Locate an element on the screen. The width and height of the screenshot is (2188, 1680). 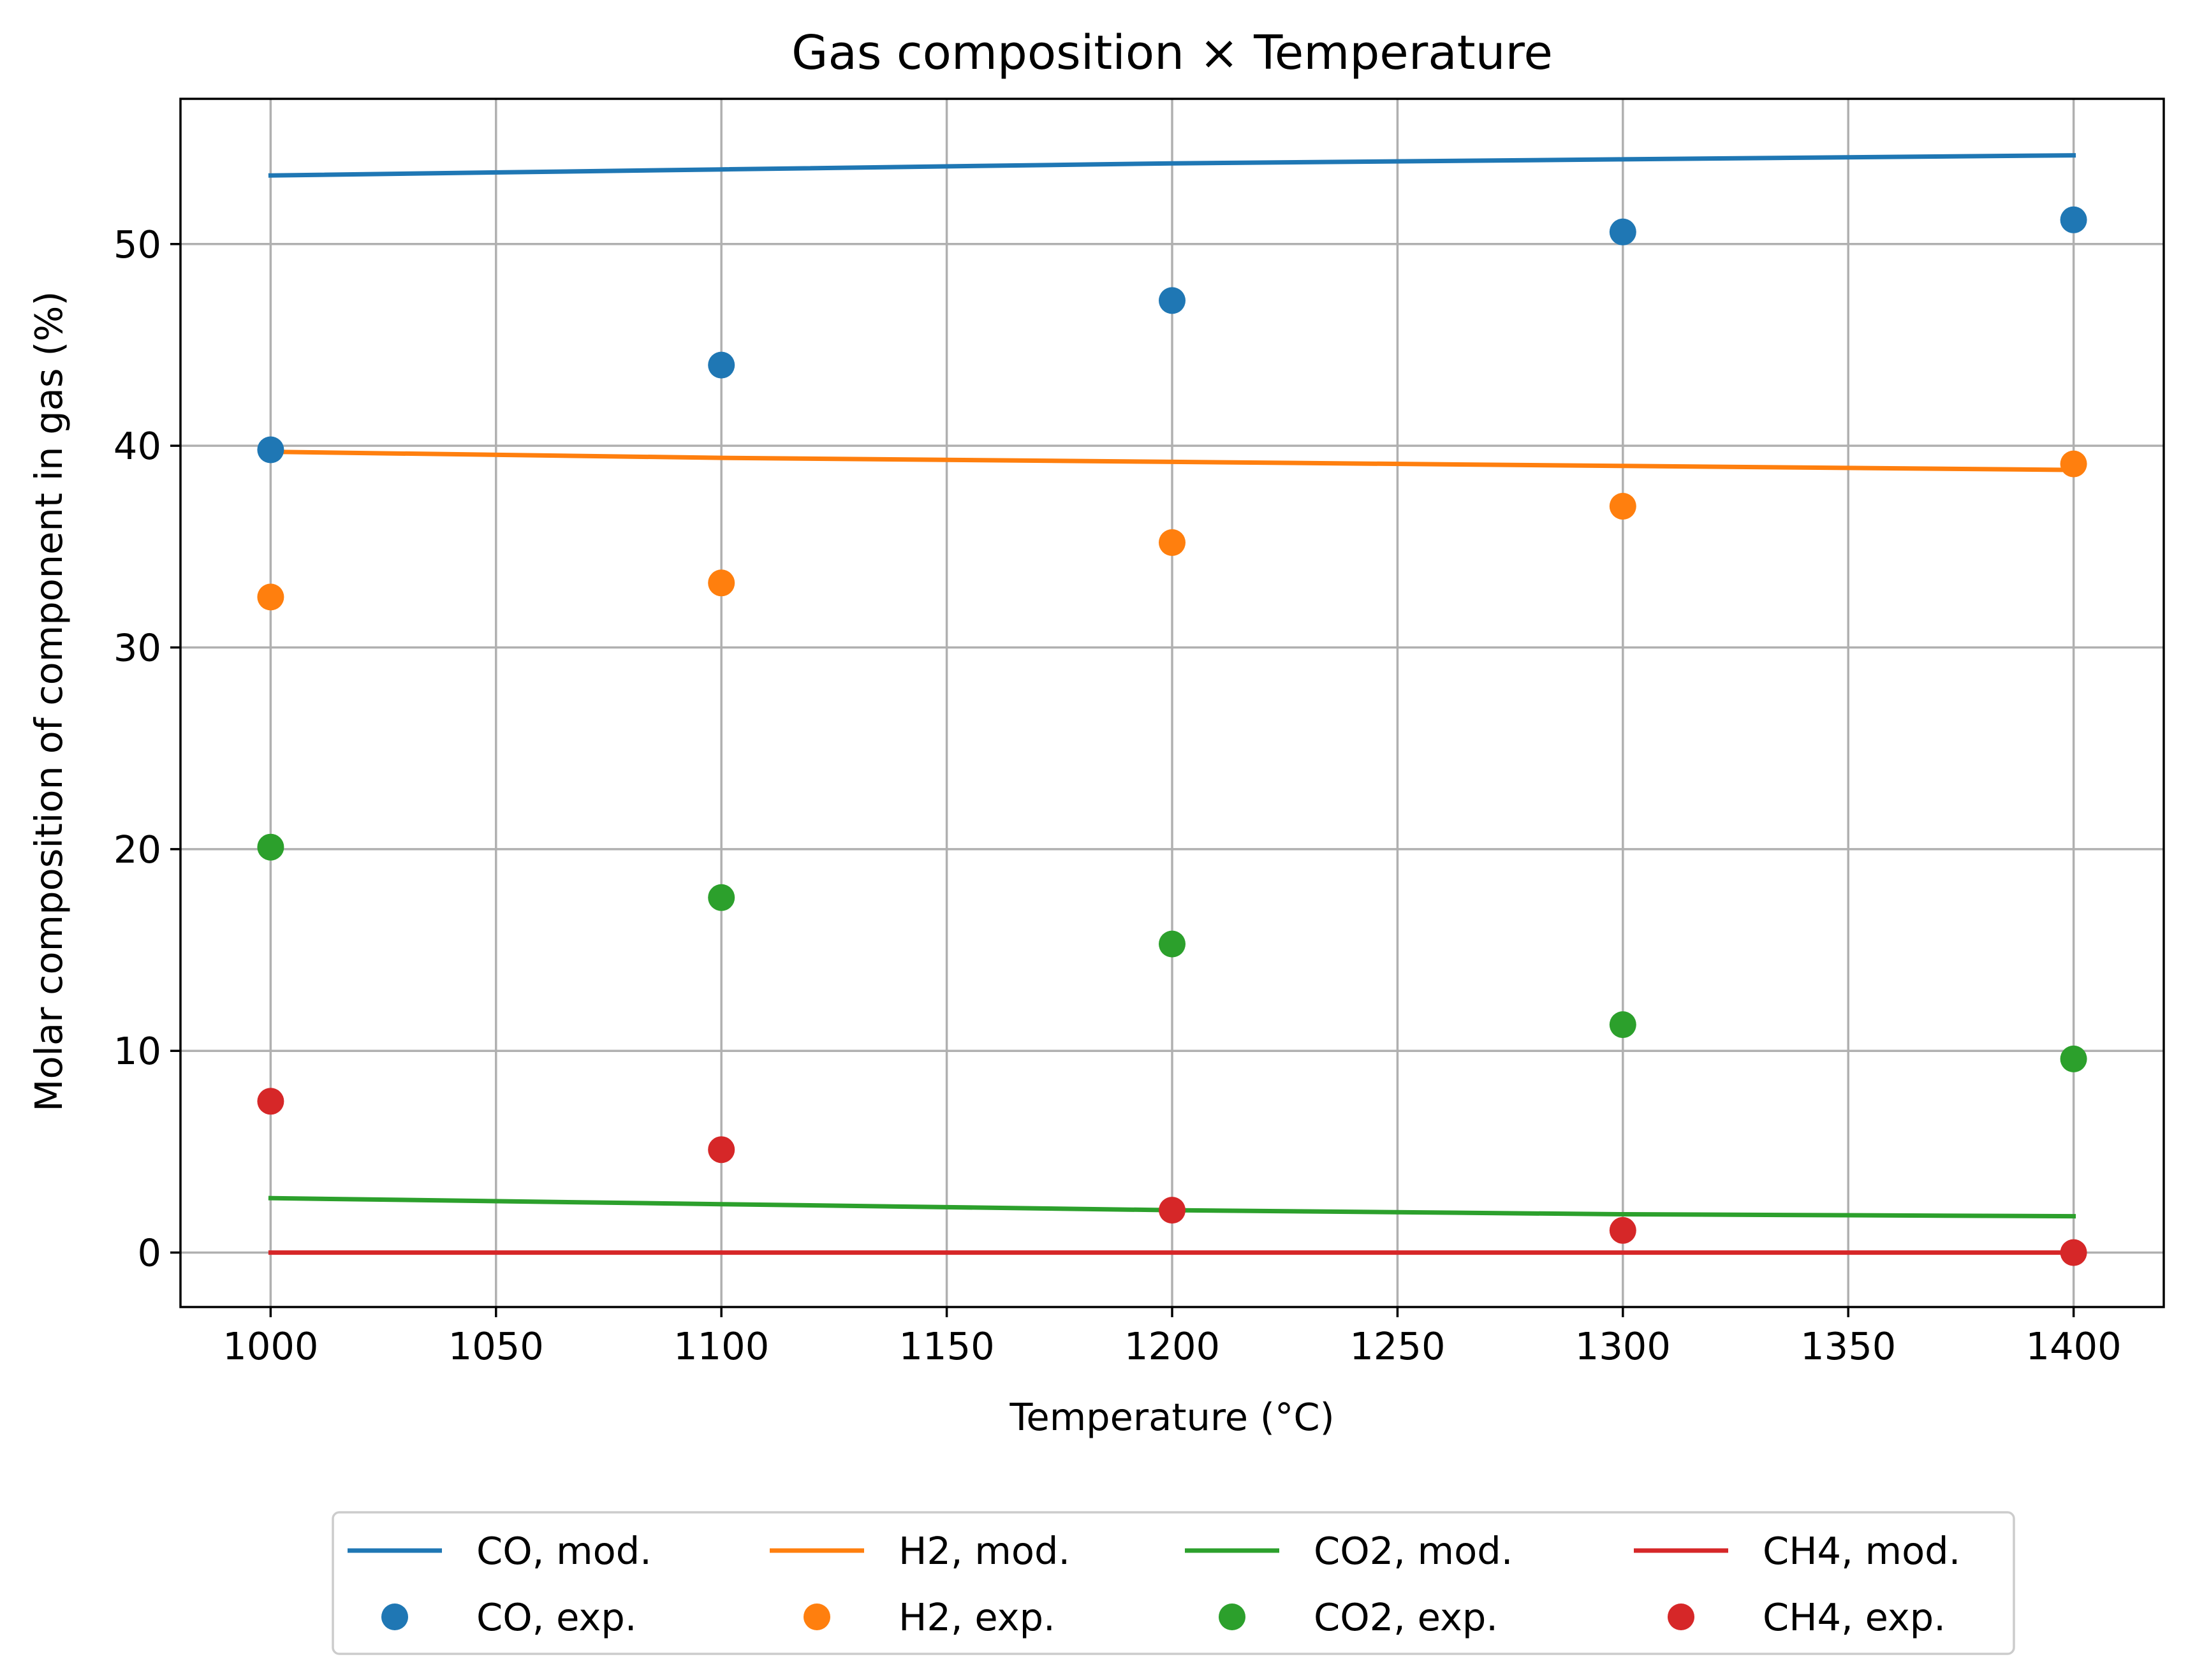
legend-label-co2-mod: CO2, mod. is located at coordinates (1413, 1551).